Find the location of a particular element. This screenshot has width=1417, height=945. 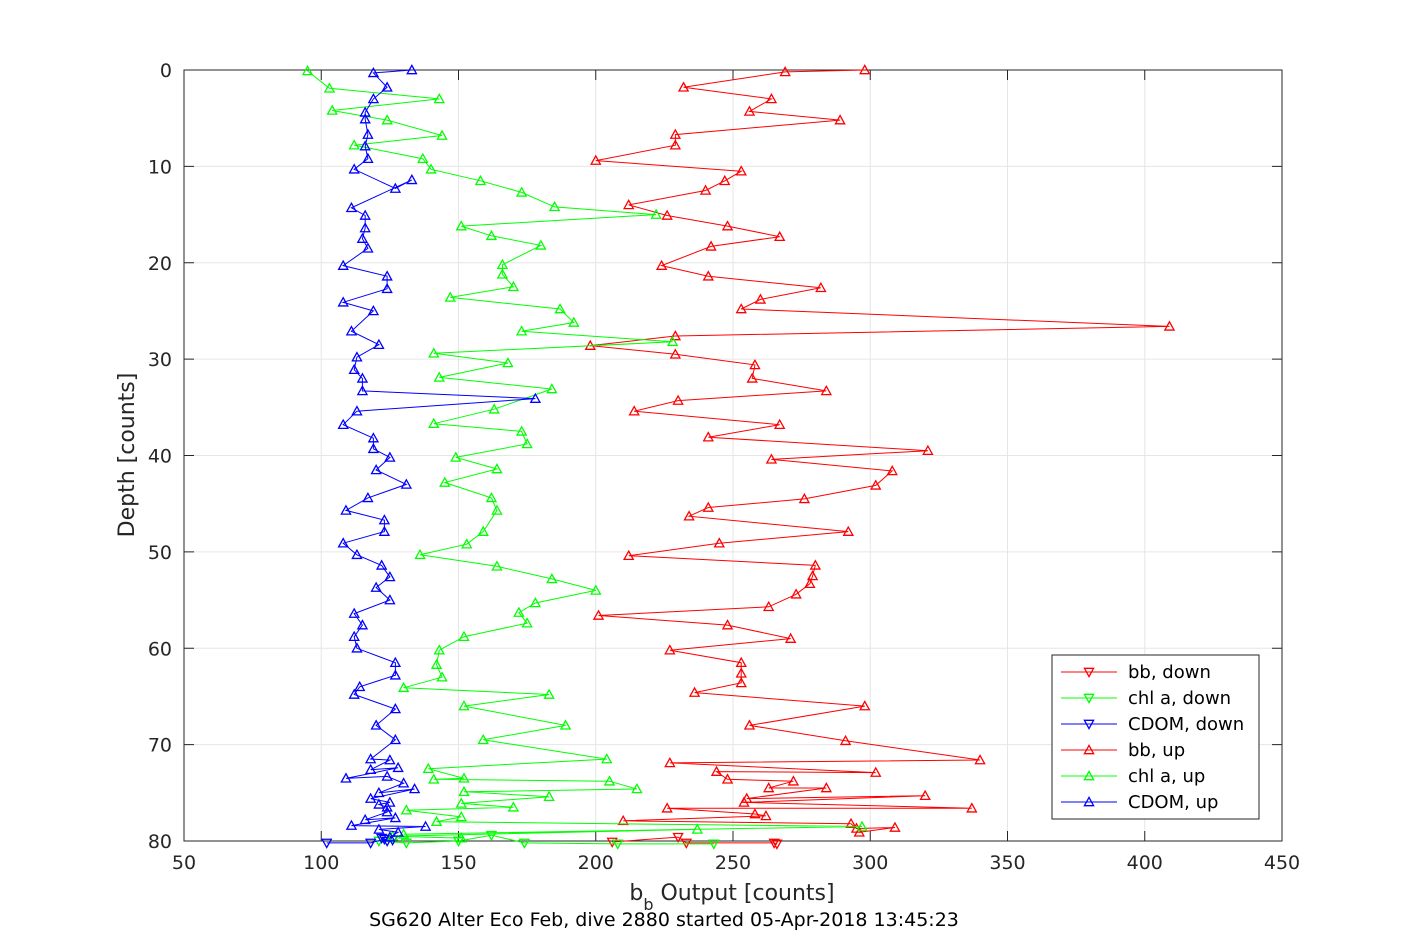

series-bb-down is located at coordinates (694, 841).